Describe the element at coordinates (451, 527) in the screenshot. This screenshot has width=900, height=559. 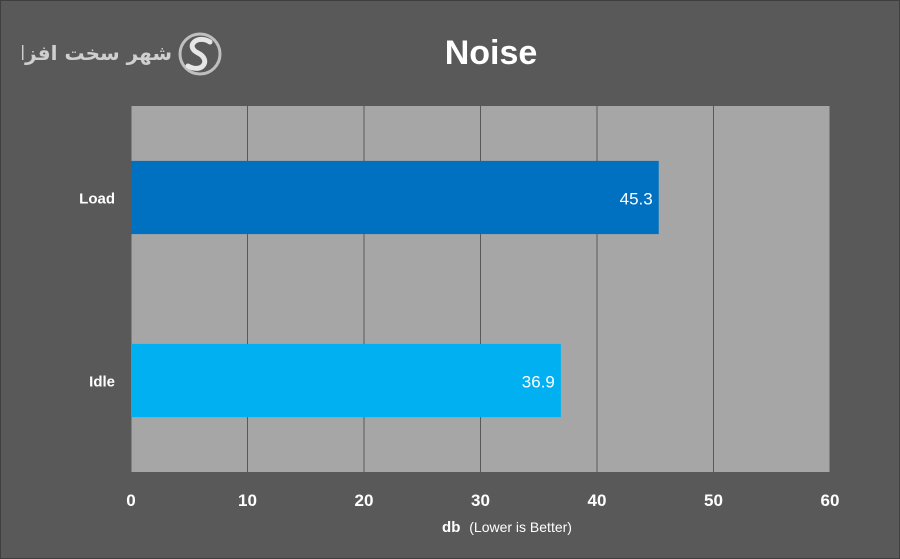
I see `x-axis-label-unit: db` at that location.